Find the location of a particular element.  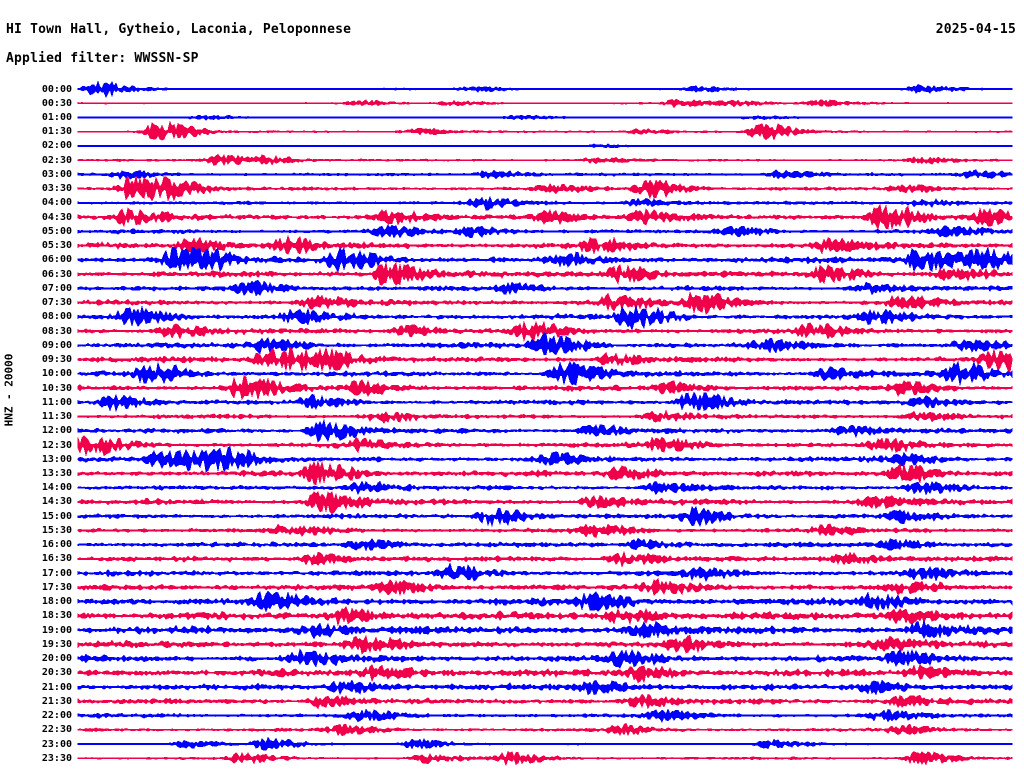

time-tick-label: 20:30 is located at coordinates (56, 673).